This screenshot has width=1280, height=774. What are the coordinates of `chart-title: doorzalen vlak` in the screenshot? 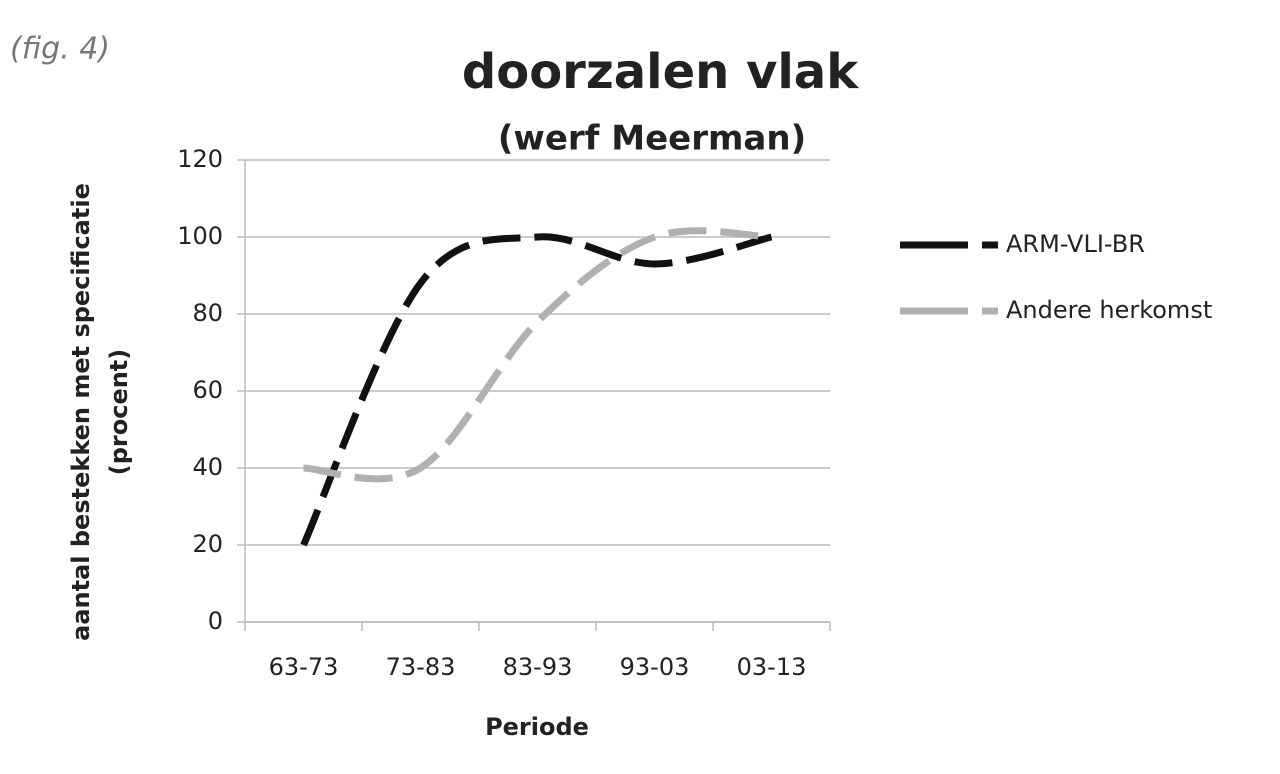 It's located at (660, 72).